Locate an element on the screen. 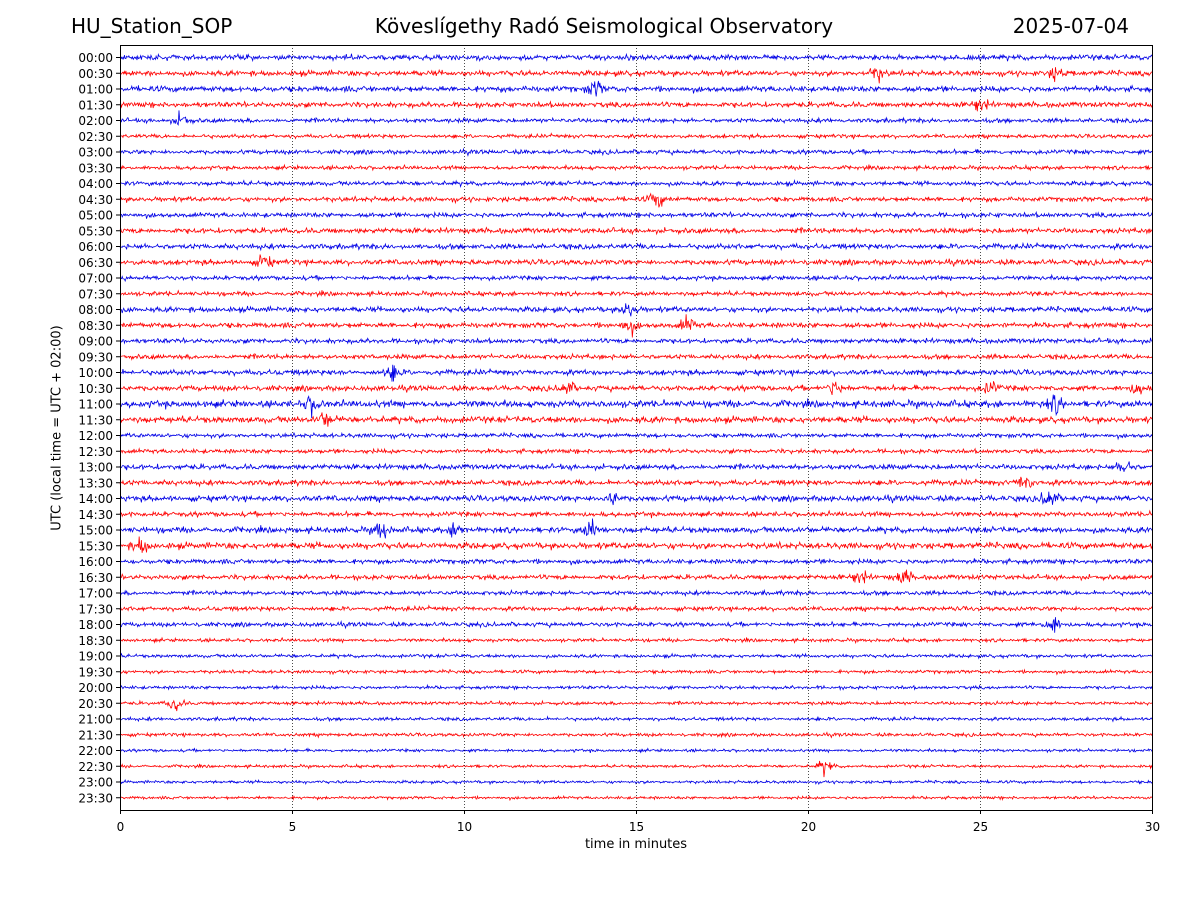  y-tick-label: 23:30 is located at coordinates (95, 798).